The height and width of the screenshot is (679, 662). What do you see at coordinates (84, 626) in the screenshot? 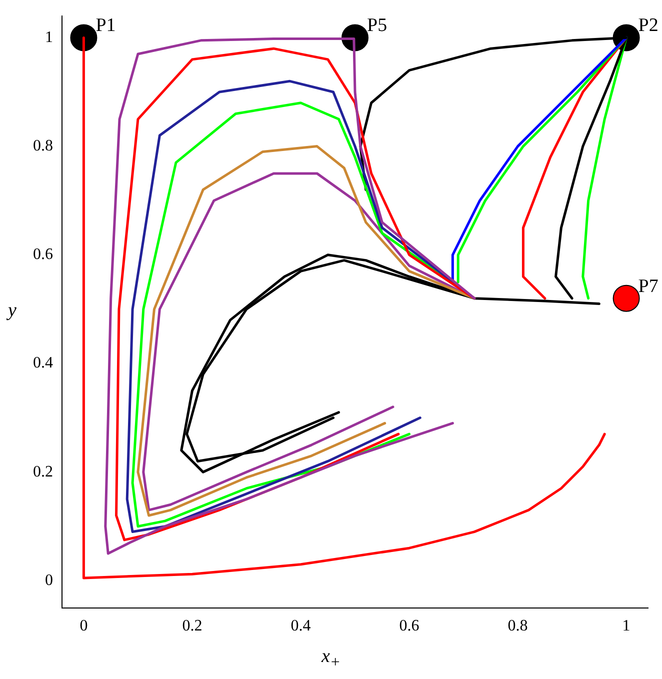
I see `x-tick-label: 0` at bounding box center [84, 626].